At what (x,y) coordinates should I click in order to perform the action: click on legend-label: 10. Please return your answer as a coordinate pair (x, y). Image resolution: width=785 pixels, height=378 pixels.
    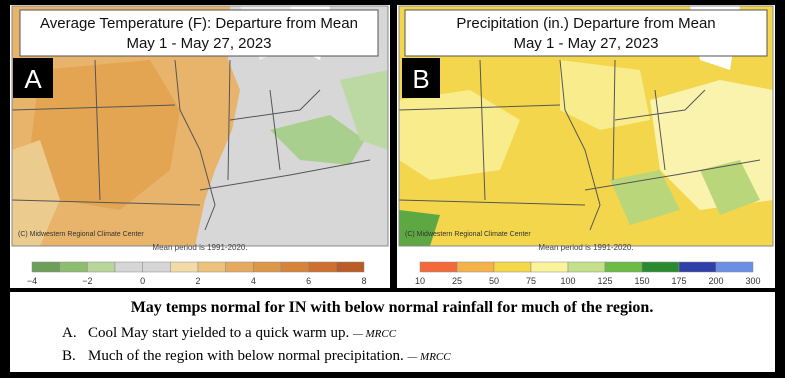
    Looking at the image, I should click on (420, 281).